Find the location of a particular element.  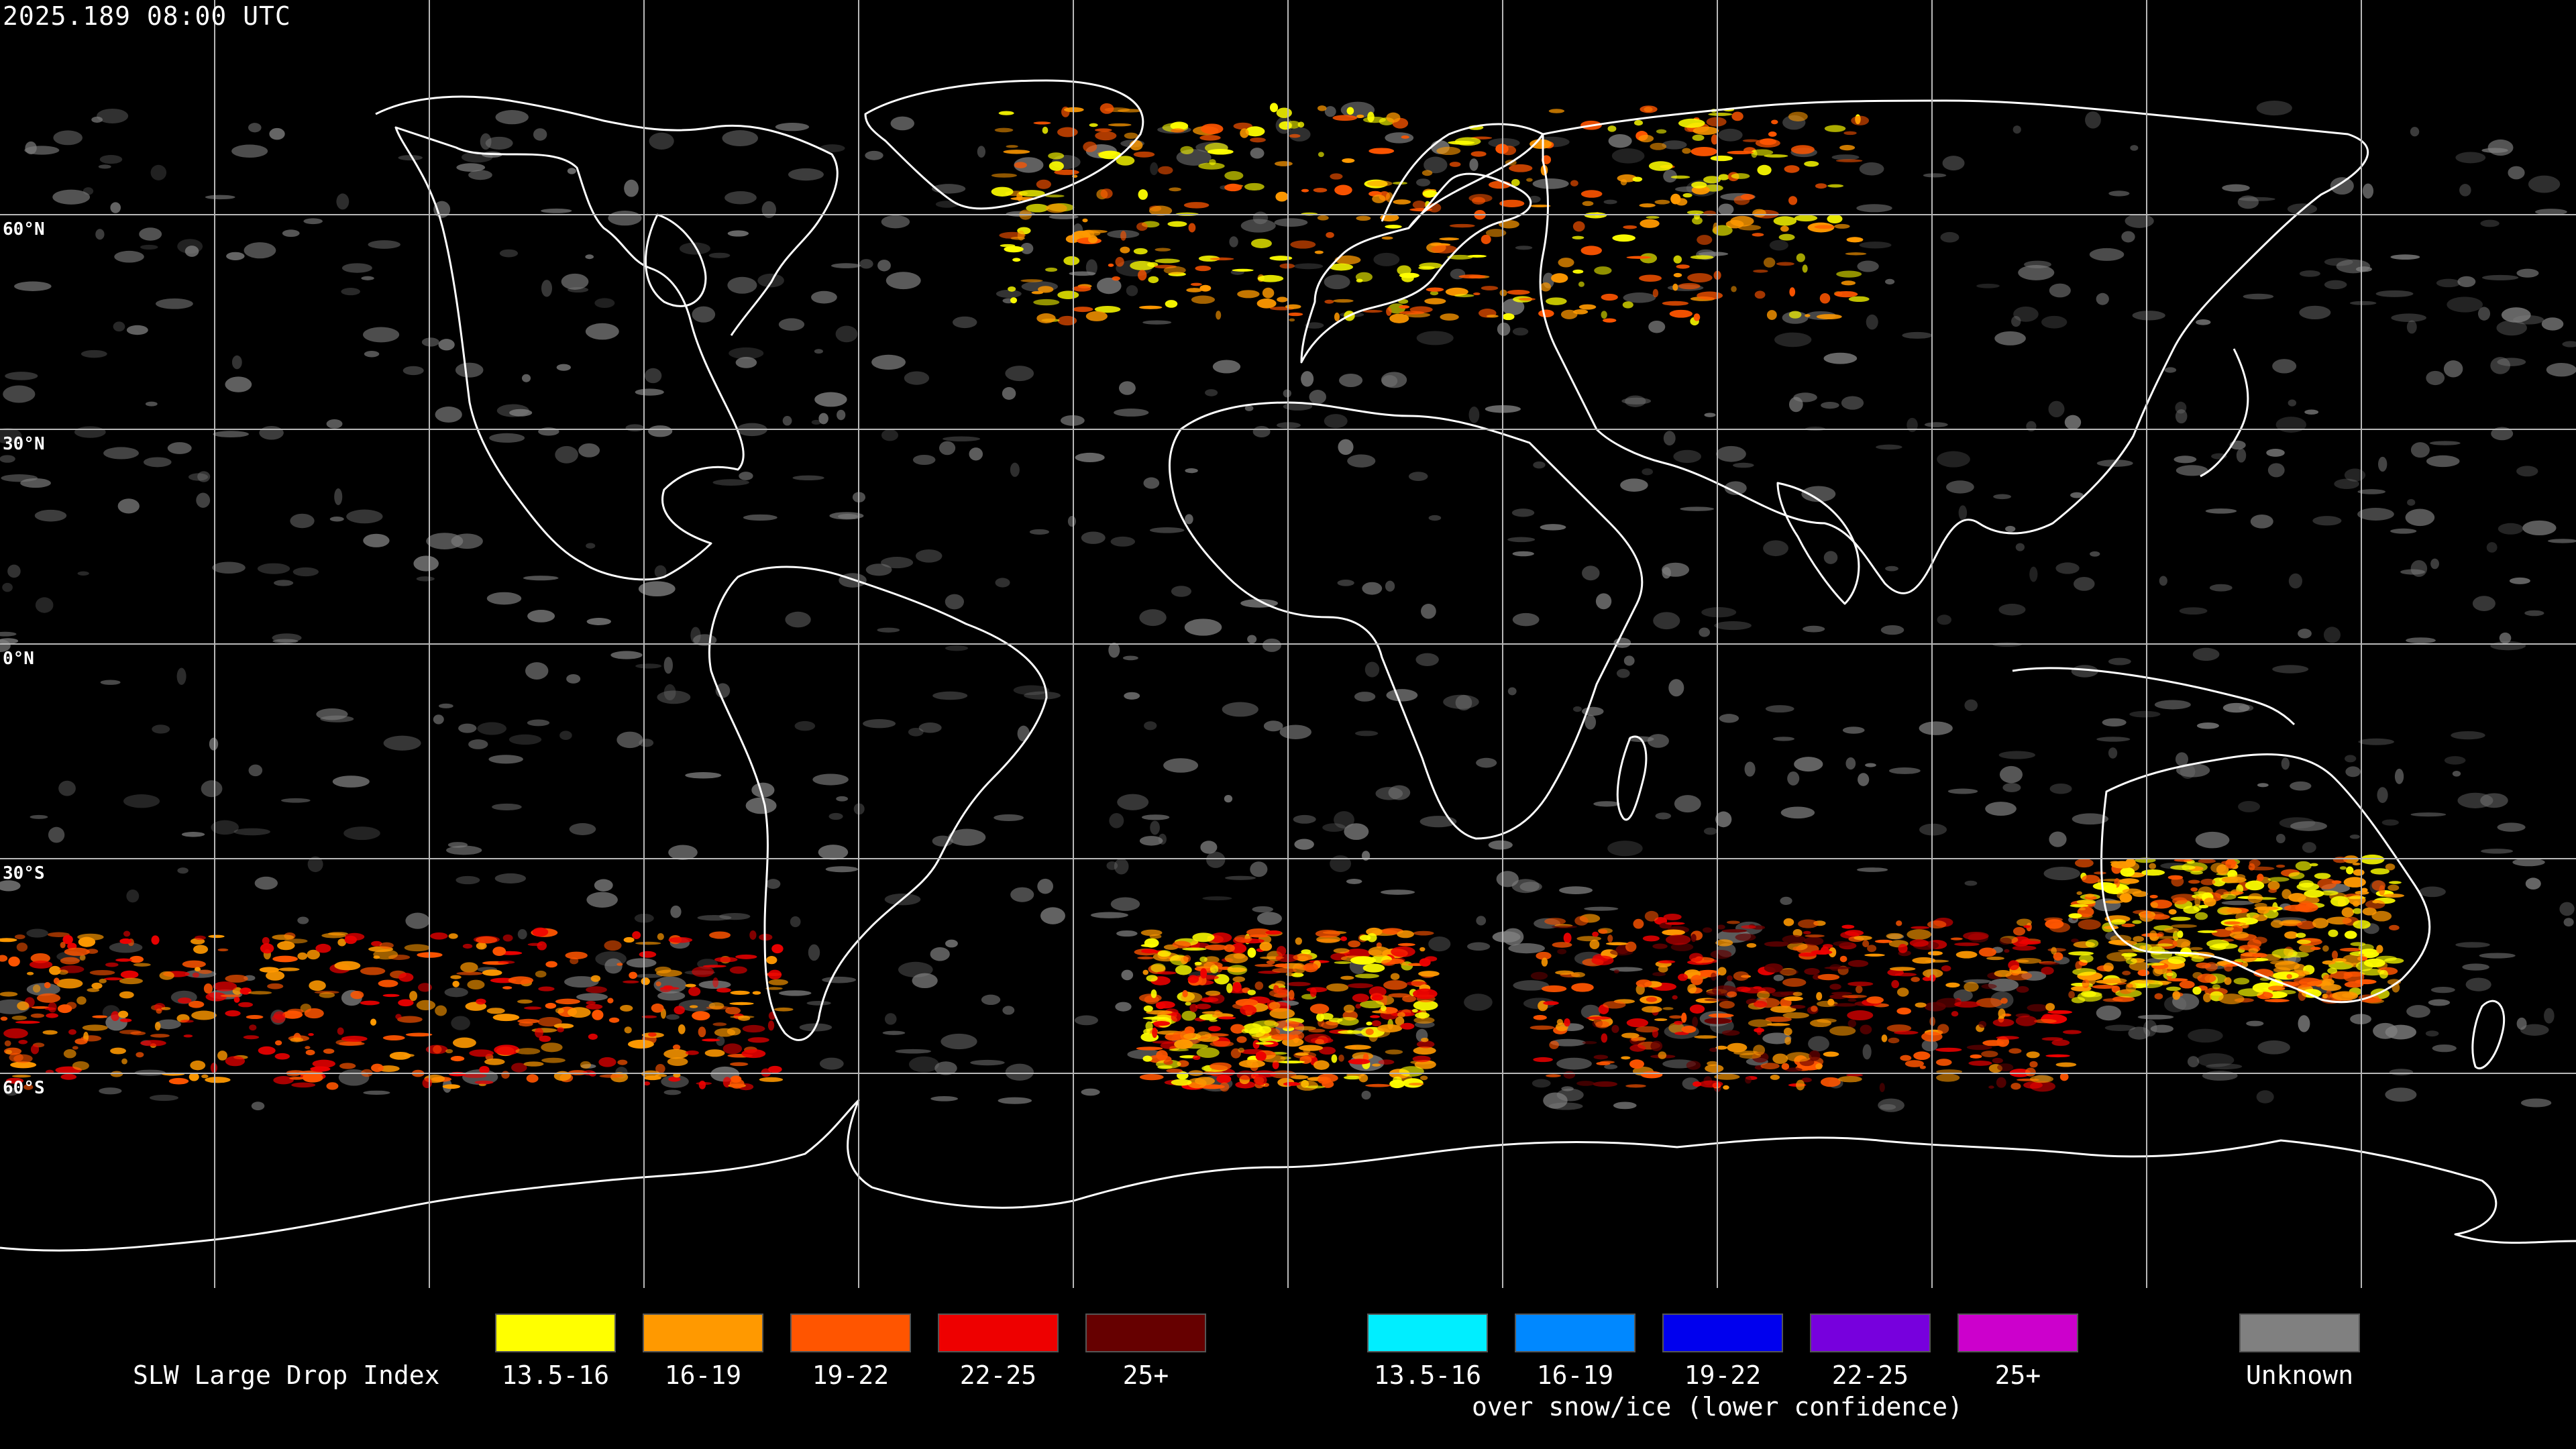

legend-bin-swatch is located at coordinates (703, 1332).